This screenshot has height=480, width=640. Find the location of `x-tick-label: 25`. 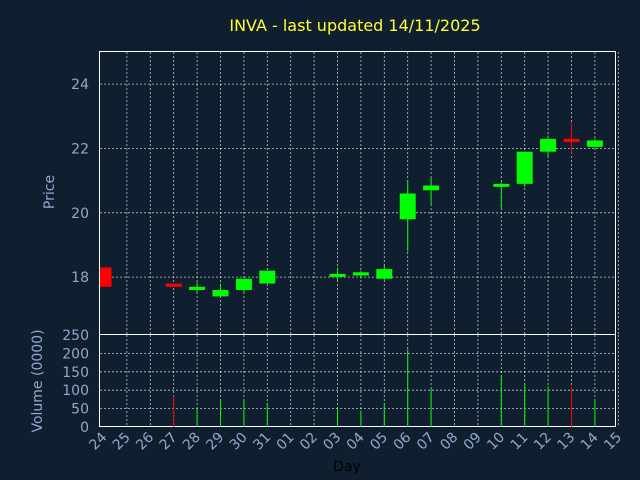

x-tick-label: 25 is located at coordinates (122, 442).